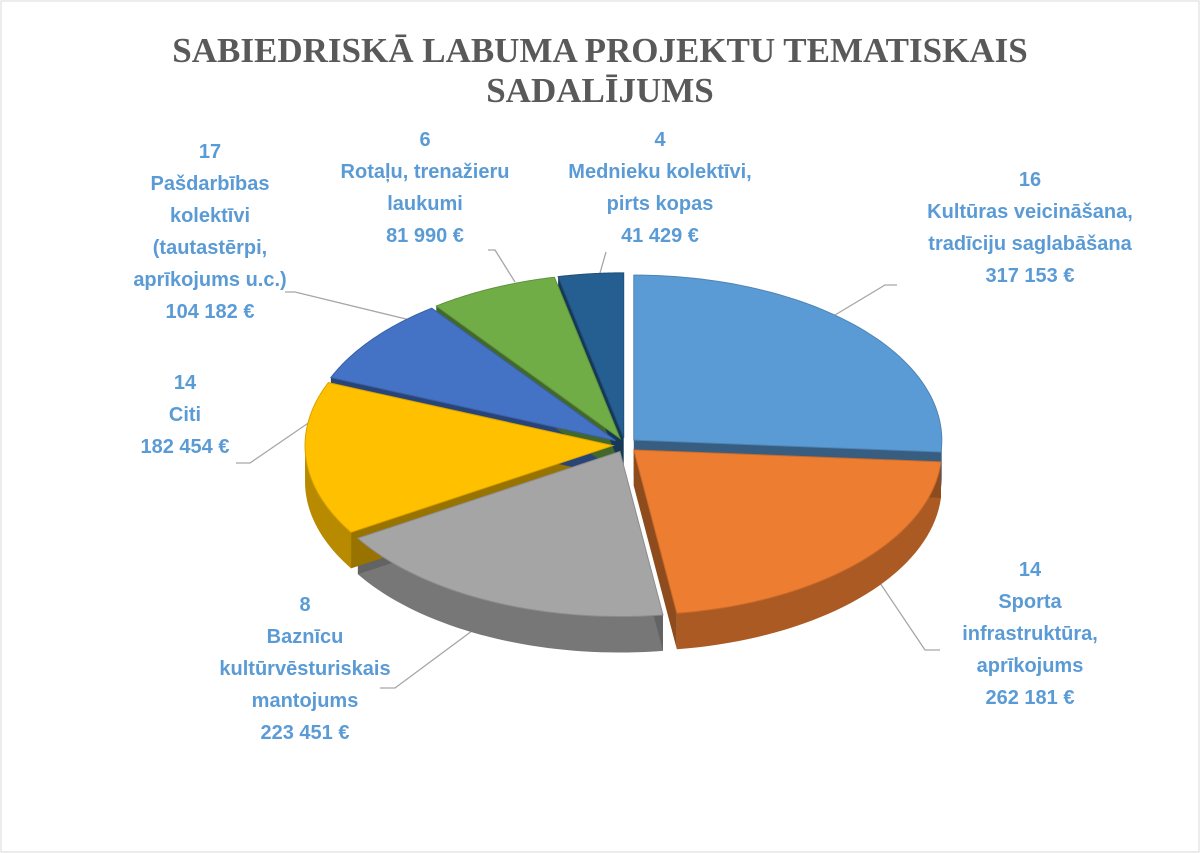  Describe the element at coordinates (655, 549) in the screenshot. I see `slice-cut` at that location.